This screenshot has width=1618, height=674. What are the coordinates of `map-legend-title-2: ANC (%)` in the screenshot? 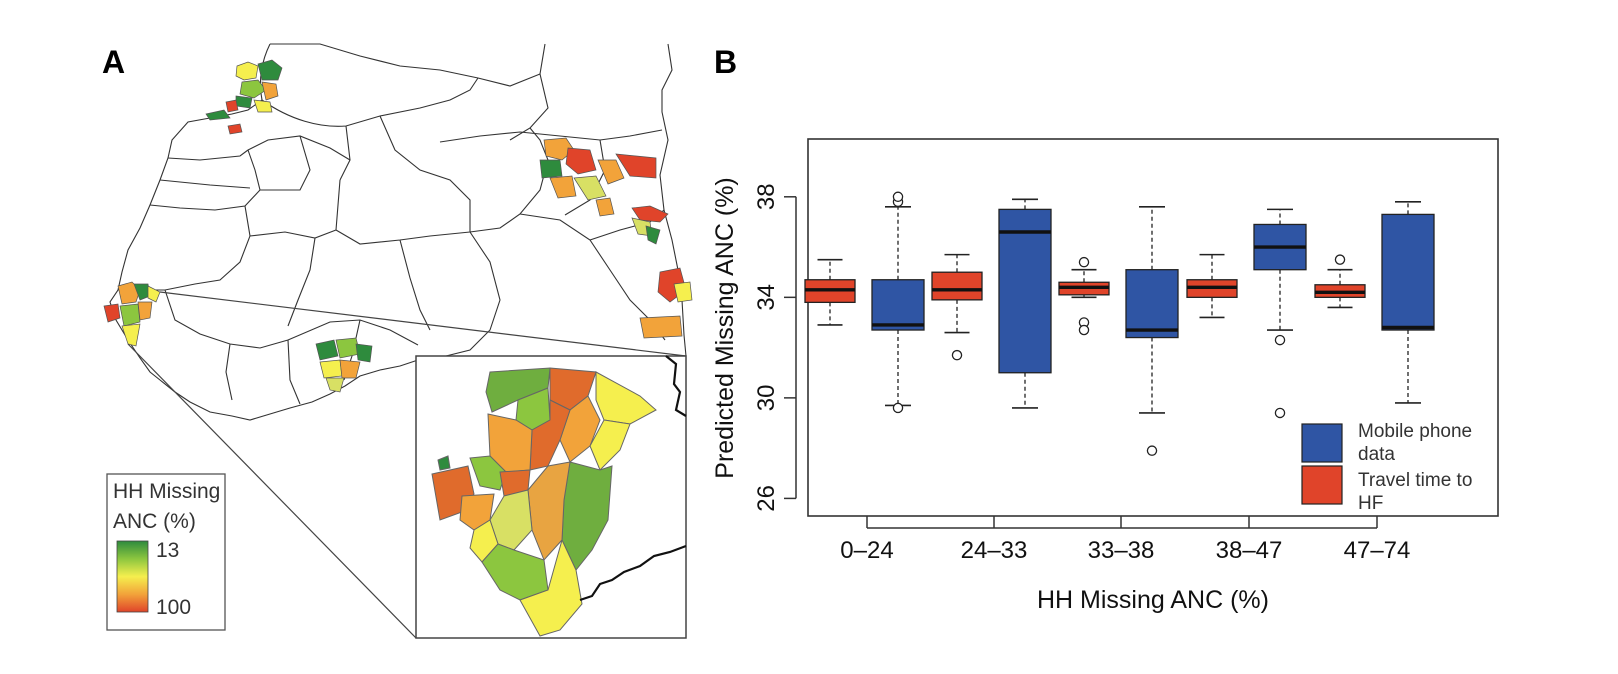 It's located at (154, 521).